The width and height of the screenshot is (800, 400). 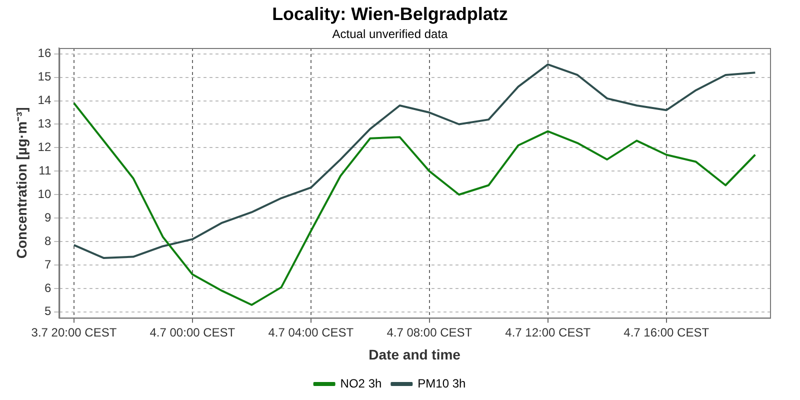 I want to click on x-tick-label: 4.7 16:00 CEST, so click(x=667, y=332).